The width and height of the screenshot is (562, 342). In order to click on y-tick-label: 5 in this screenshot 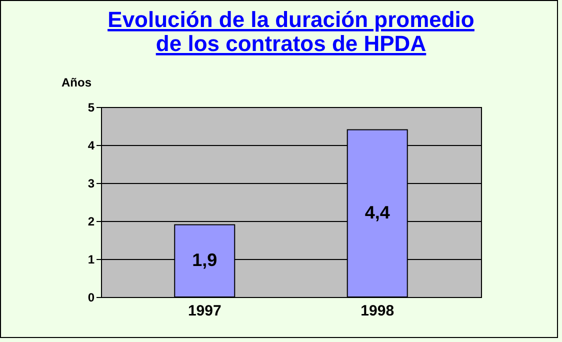, I will do `click(91, 107)`.